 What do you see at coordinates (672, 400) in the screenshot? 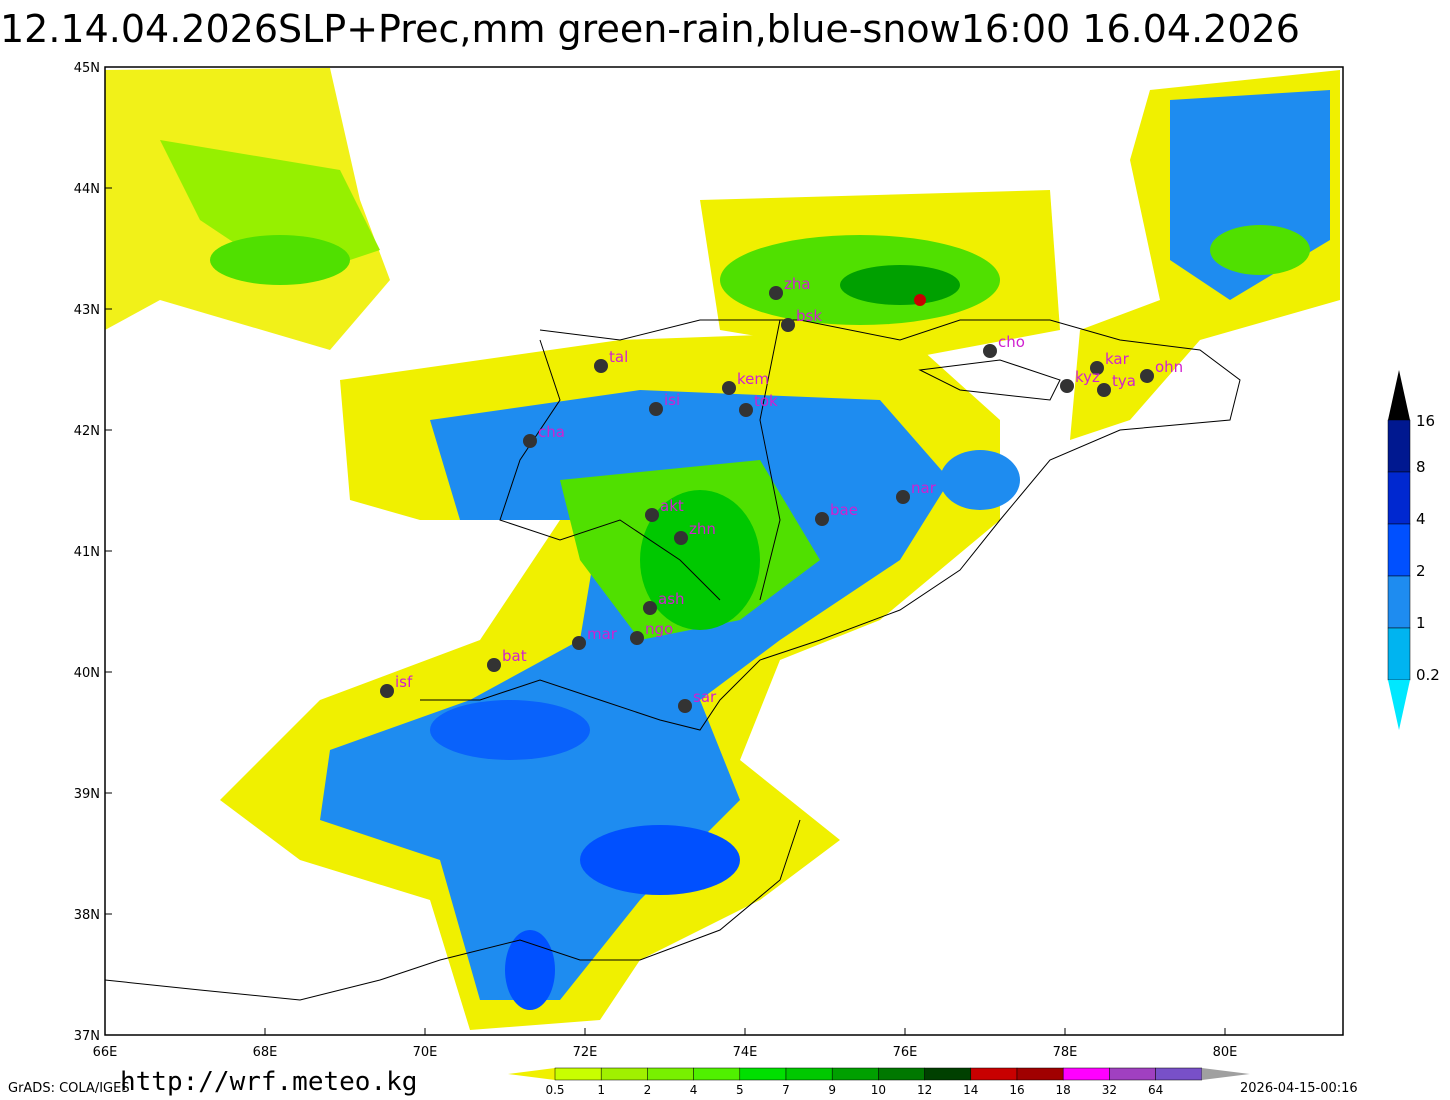
I see `station-label: isi` at bounding box center [672, 400].